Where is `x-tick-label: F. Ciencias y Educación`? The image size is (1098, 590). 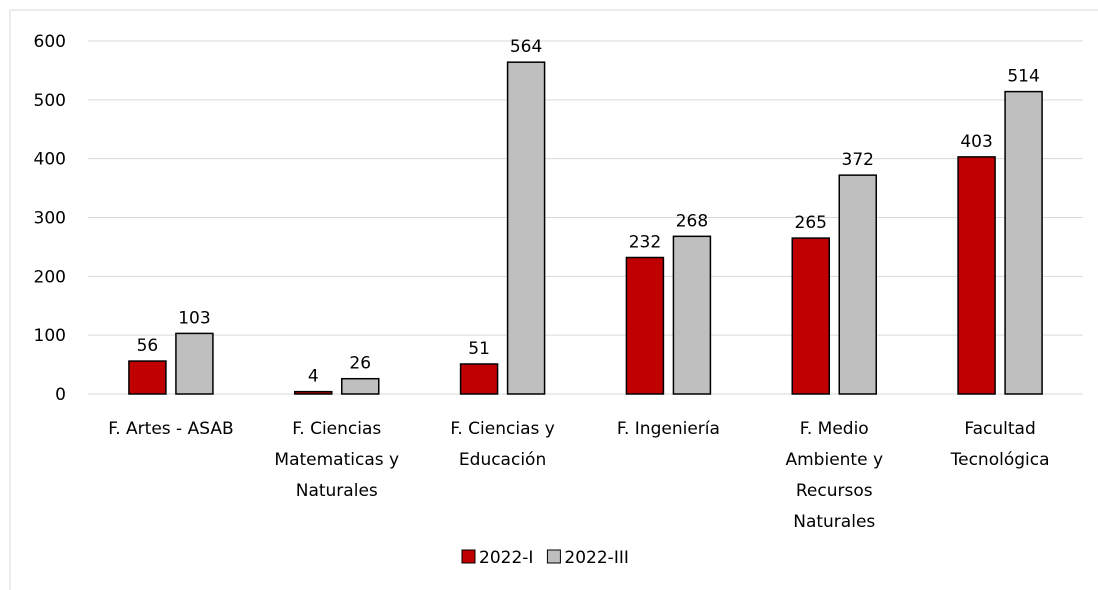
x-tick-label: F. Ciencias y Educación is located at coordinates (502, 444).